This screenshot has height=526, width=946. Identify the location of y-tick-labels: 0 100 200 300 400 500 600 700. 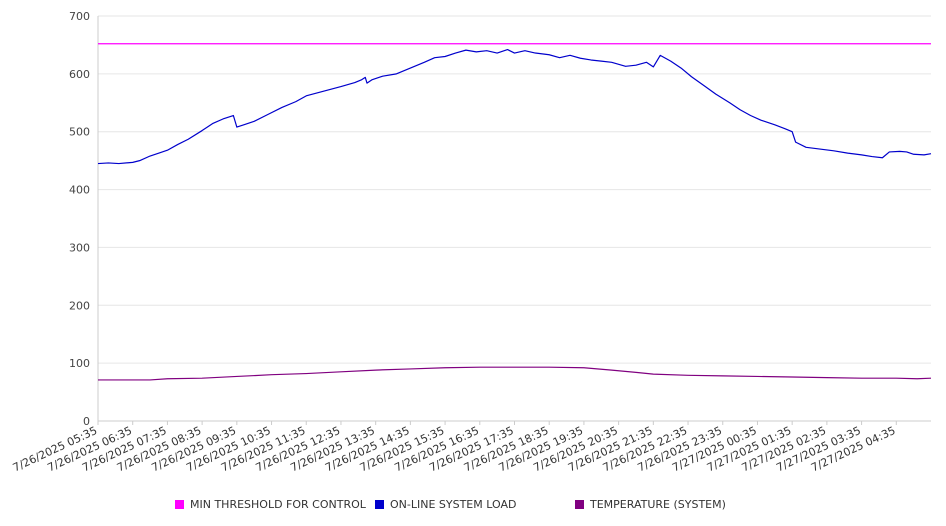
(79, 219).